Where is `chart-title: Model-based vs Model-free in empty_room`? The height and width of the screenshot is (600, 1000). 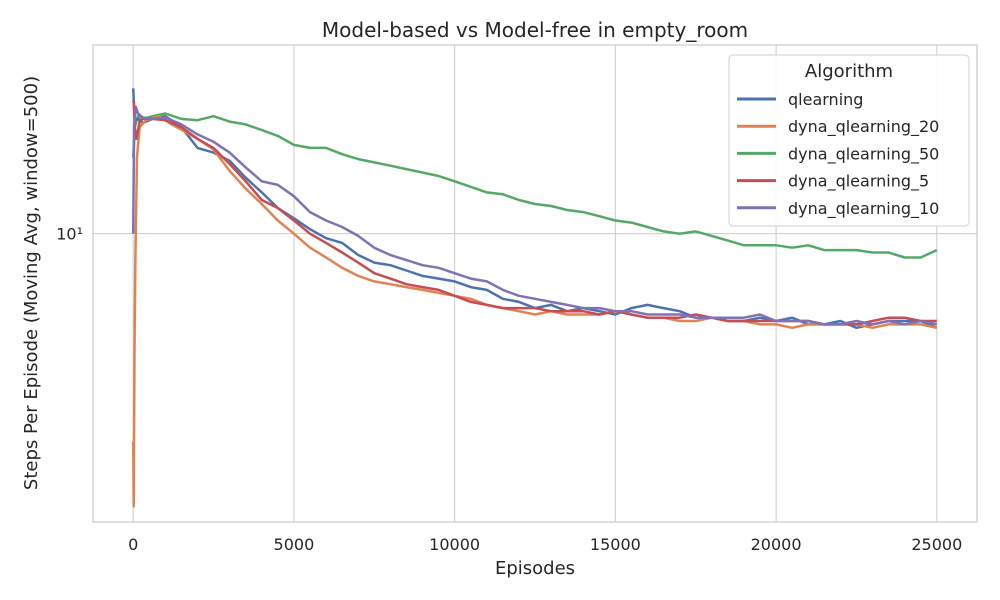 chart-title: Model-based vs Model-free in empty_room is located at coordinates (535, 30).